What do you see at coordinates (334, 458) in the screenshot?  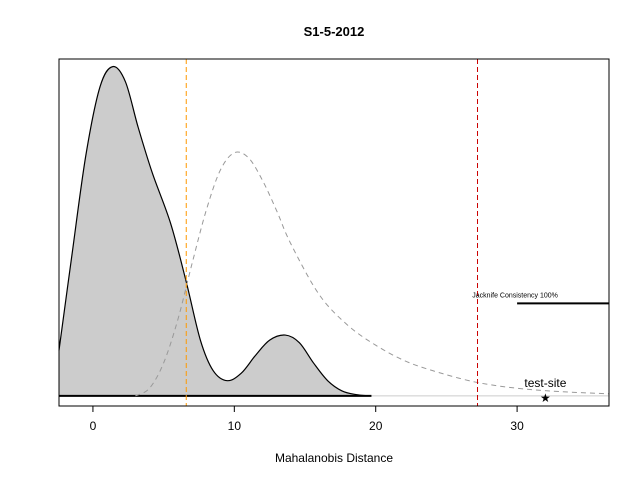 I see `x-axis-label: Mahalanobis Distance` at bounding box center [334, 458].